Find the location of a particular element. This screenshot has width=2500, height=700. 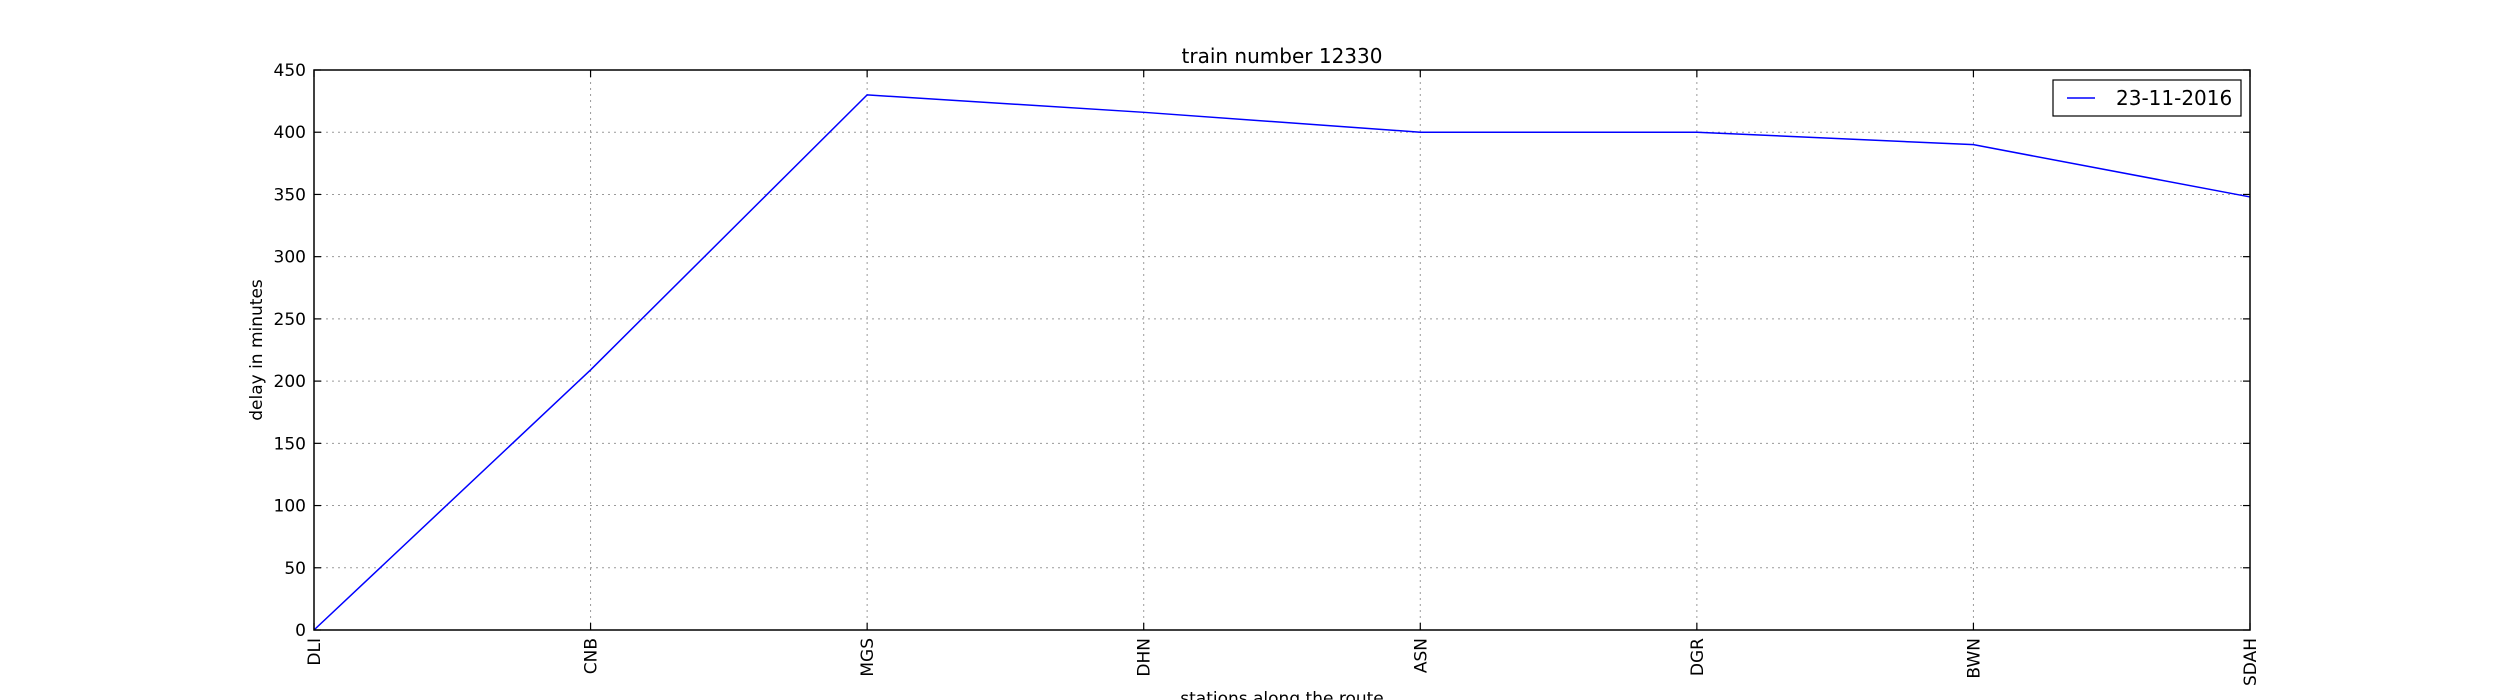

y-tick-label: 50 is located at coordinates (295, 569).